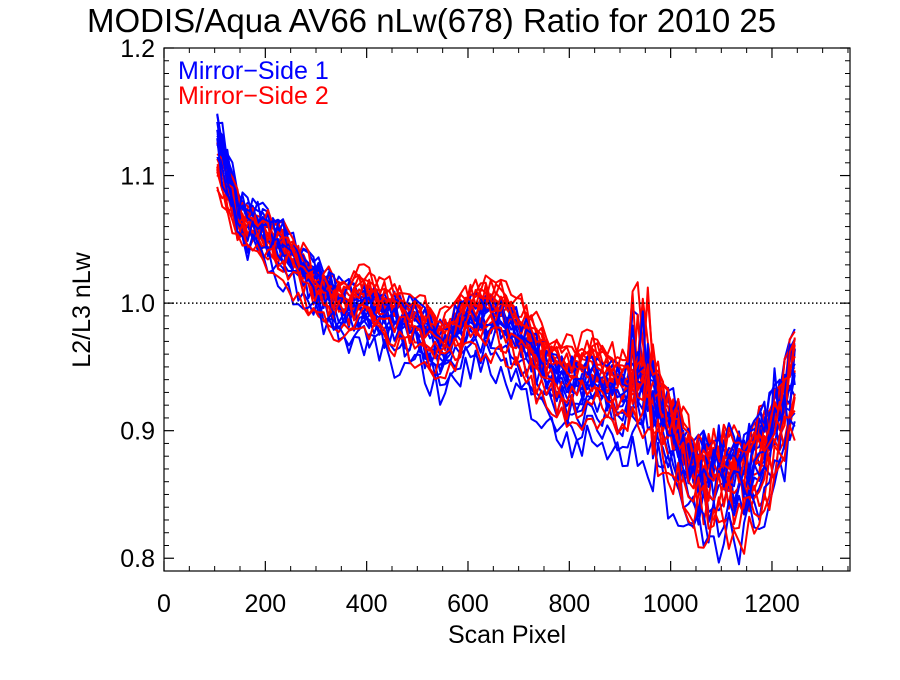 The height and width of the screenshot is (680, 900). Describe the element at coordinates (137, 559) in the screenshot. I see `y-tick-label: 0.8` at that location.